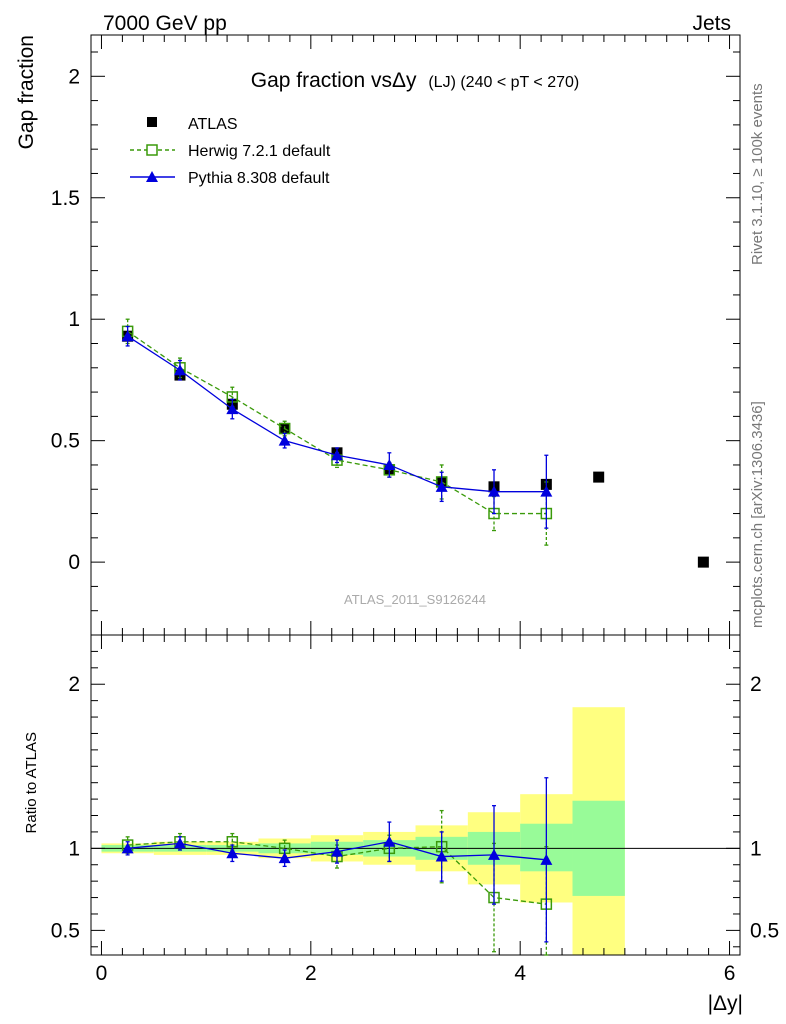  I want to click on legend-label-atlas: ATLAS, so click(213, 124).